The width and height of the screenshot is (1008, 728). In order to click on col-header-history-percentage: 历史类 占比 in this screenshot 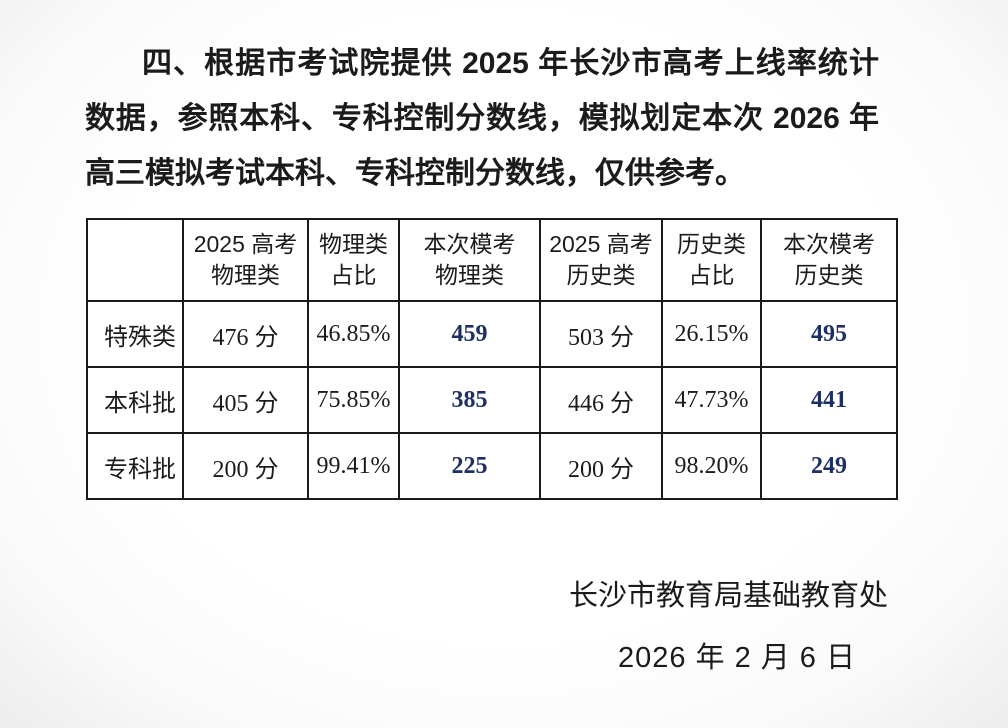, I will do `click(711, 260)`.